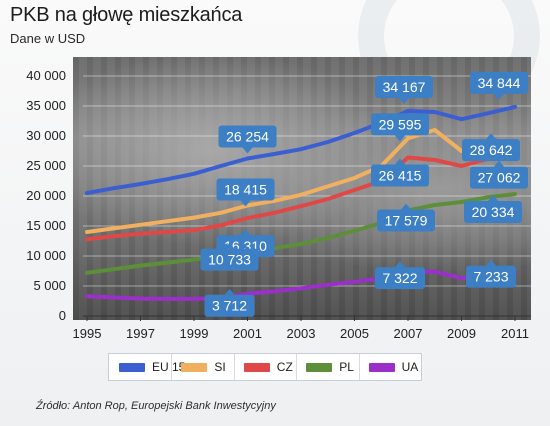 Image resolution: width=550 pixels, height=426 pixels. Describe the element at coordinates (87, 333) in the screenshot. I see `x-tick-label: 1995` at that location.